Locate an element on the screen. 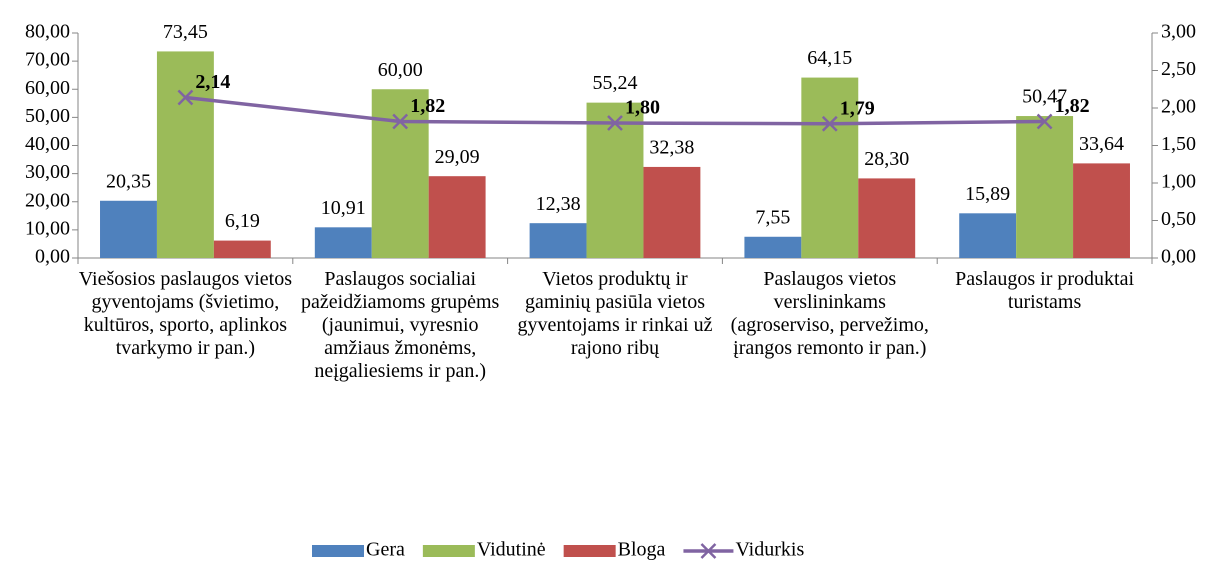 The height and width of the screenshot is (568, 1231). line-label: 2,14 is located at coordinates (212, 82).